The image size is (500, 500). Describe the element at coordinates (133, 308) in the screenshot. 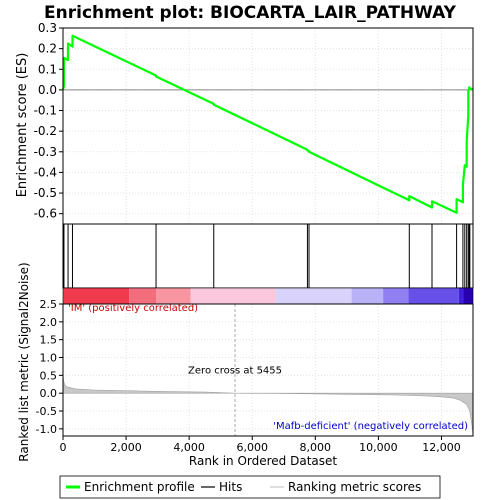

I see `positive-correlation-label: 'IM' (positively correlated)` at that location.